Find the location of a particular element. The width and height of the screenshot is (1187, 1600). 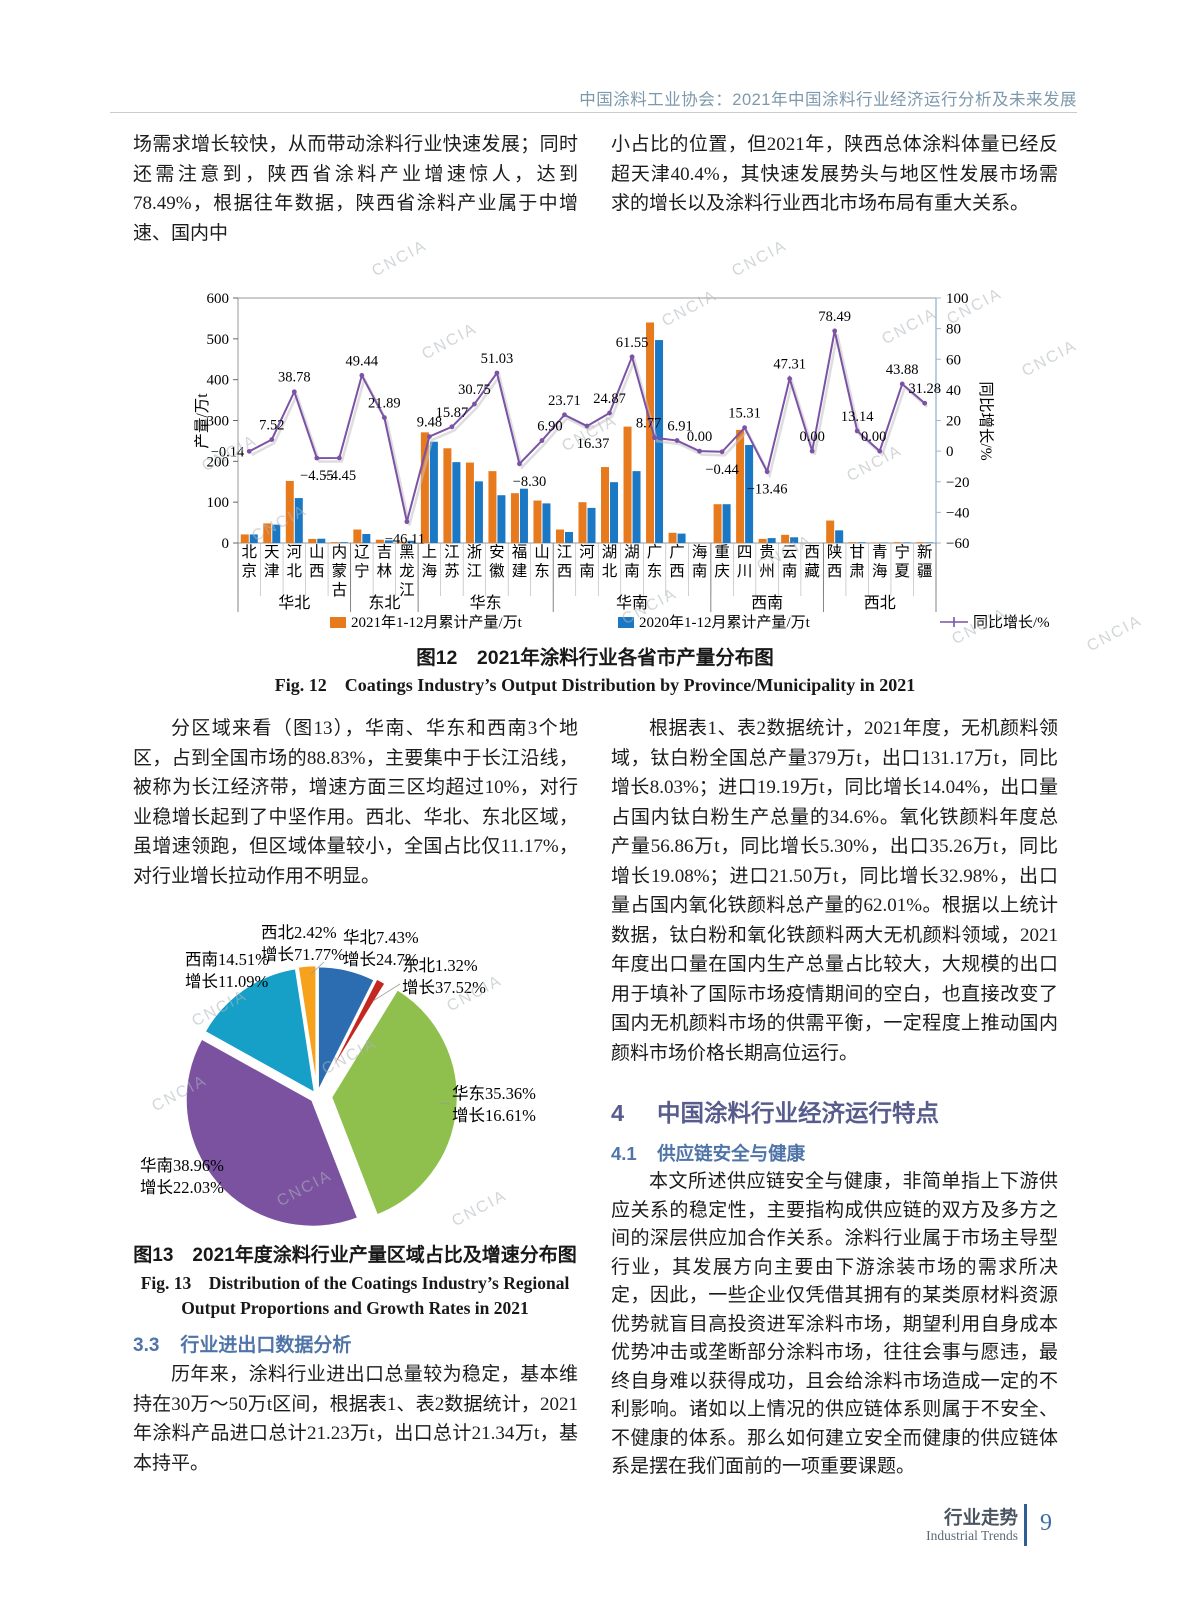

growth-label-江苏: 15.87 is located at coordinates (452, 413).